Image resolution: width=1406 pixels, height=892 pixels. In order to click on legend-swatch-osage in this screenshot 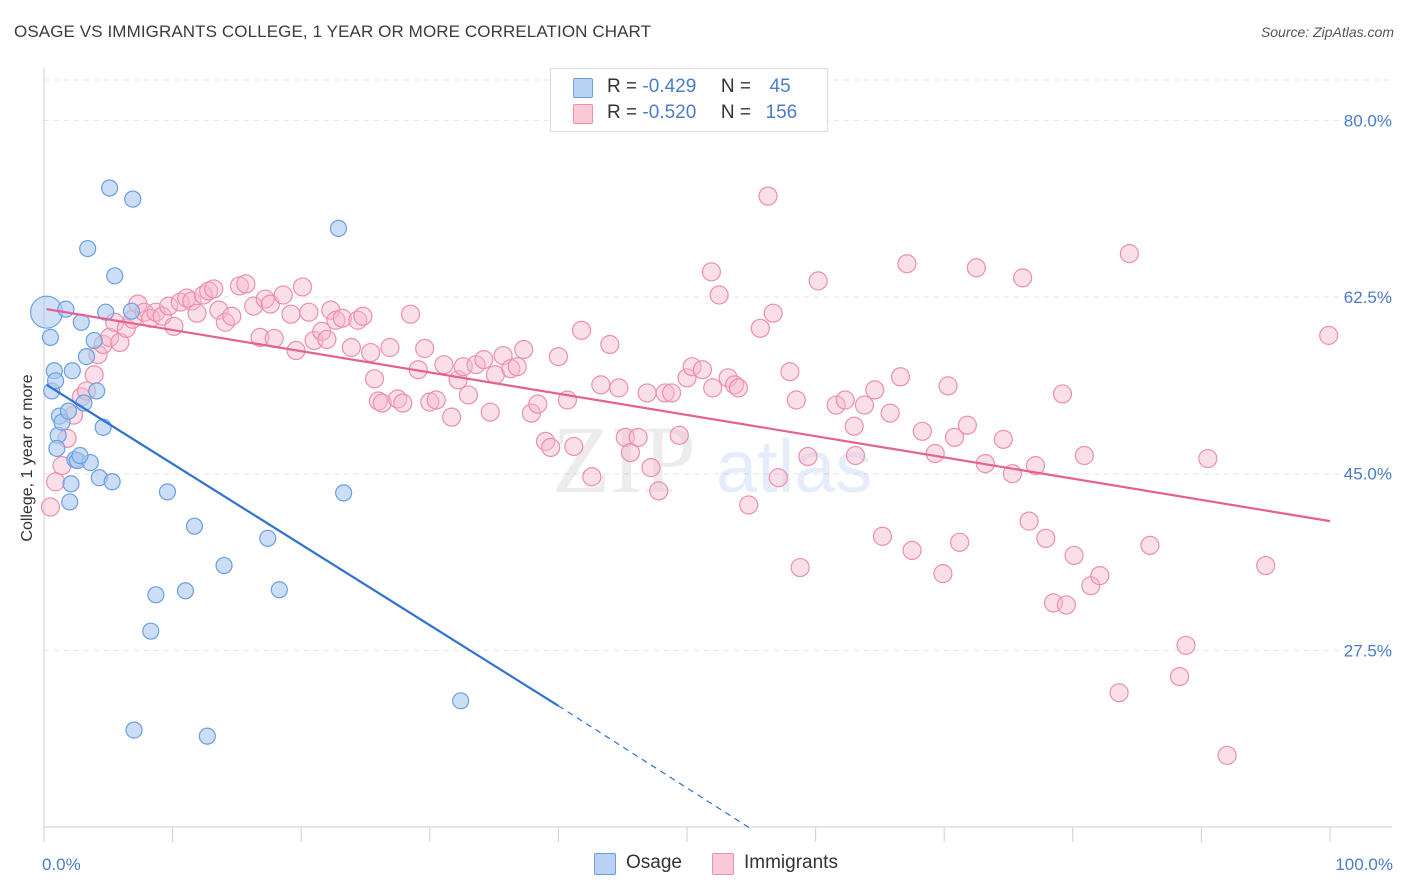, I will do `click(583, 88)`.